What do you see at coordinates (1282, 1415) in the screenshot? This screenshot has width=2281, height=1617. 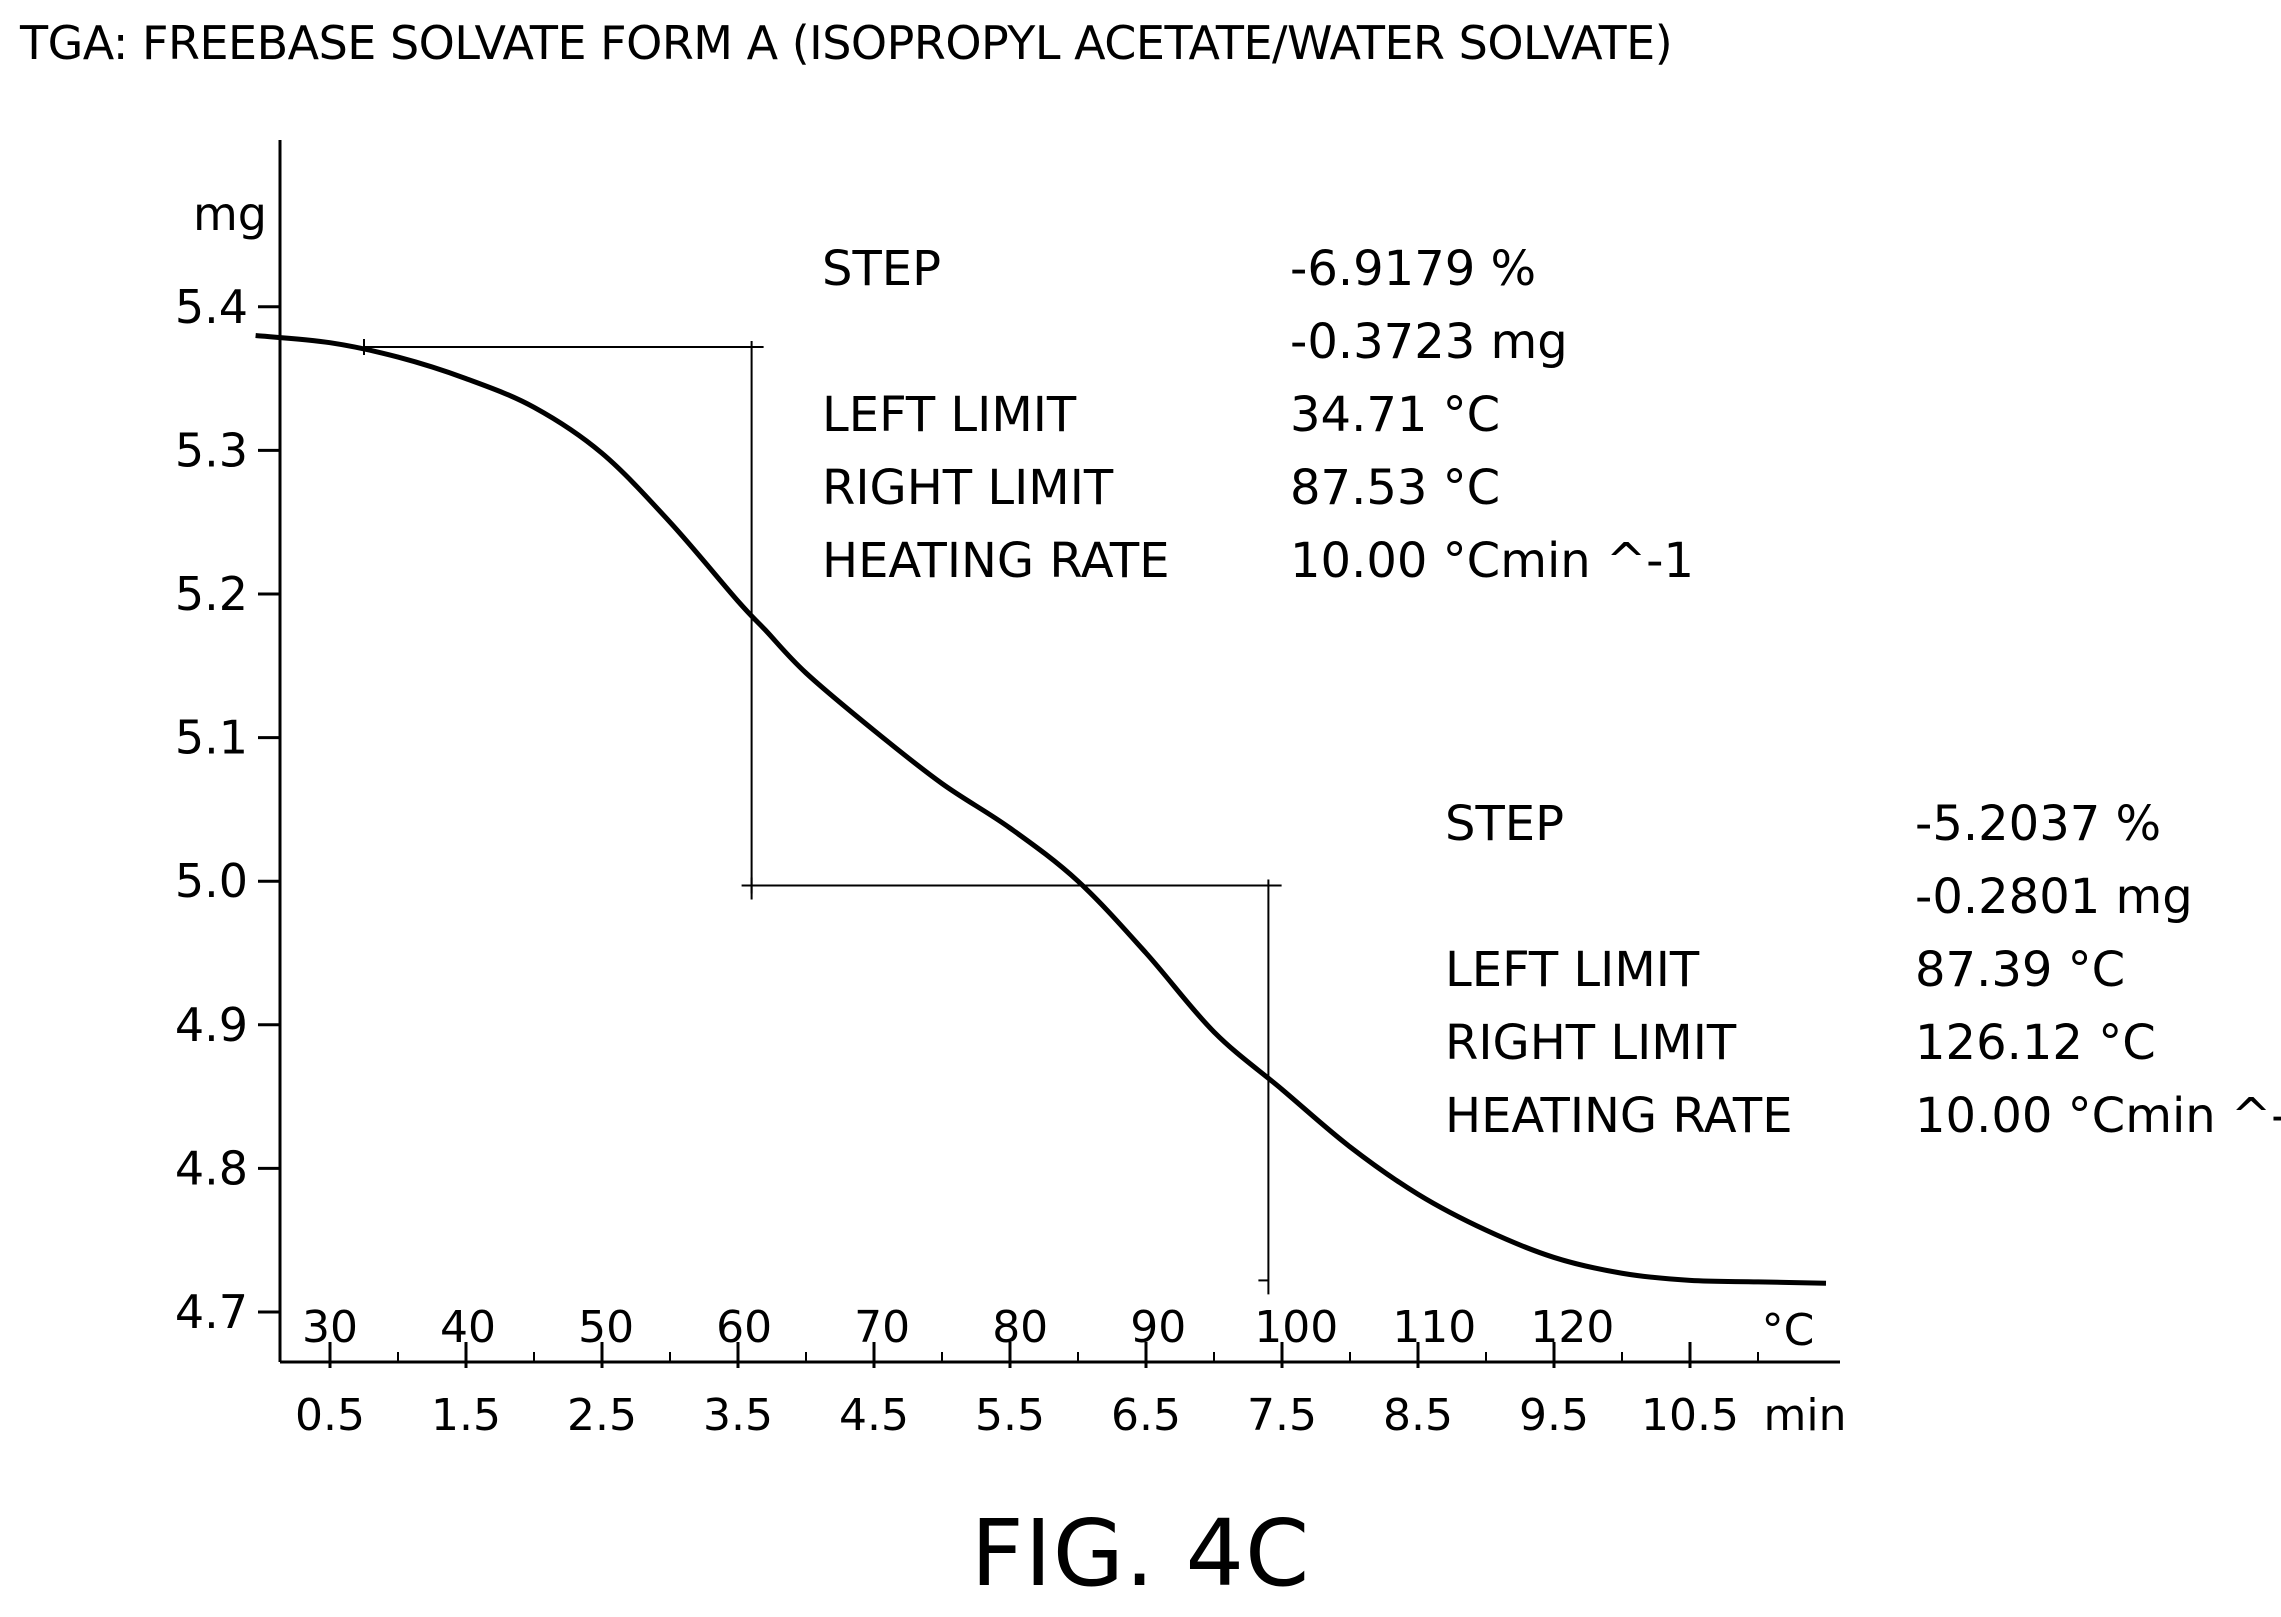 I see `x-tick-label: 7.5` at bounding box center [1282, 1415].